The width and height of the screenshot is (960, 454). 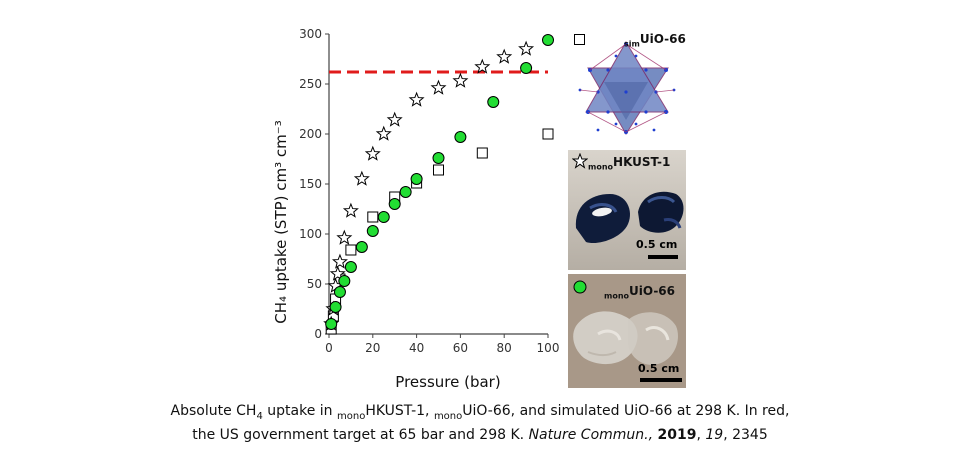 I want to click on y-tick-label: 300, so click(x=310, y=34).